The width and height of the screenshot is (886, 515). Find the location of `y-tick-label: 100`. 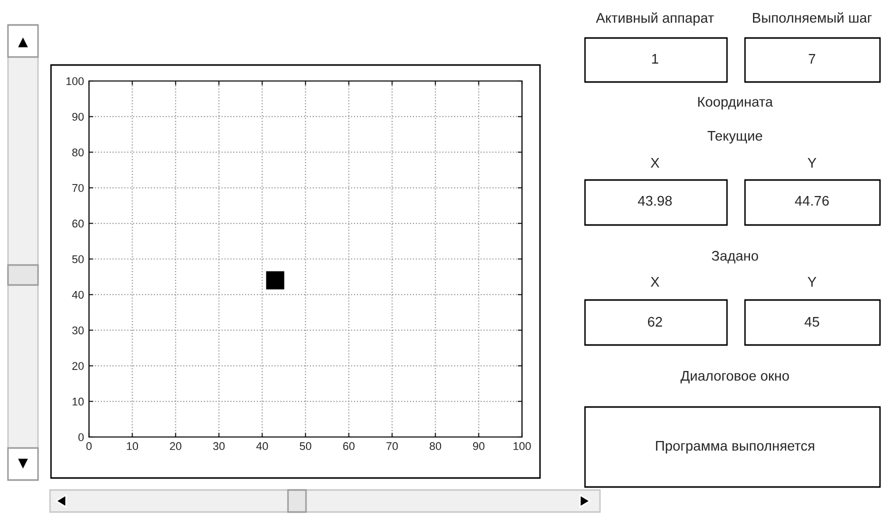

y-tick-label: 100 is located at coordinates (75, 81).